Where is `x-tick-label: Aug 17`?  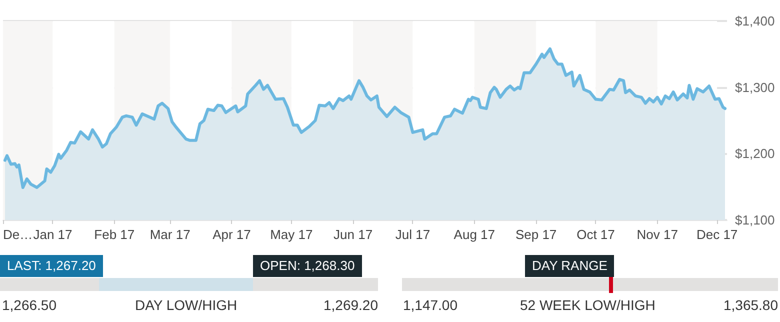 x-tick-label: Aug 17 is located at coordinates (474, 234).